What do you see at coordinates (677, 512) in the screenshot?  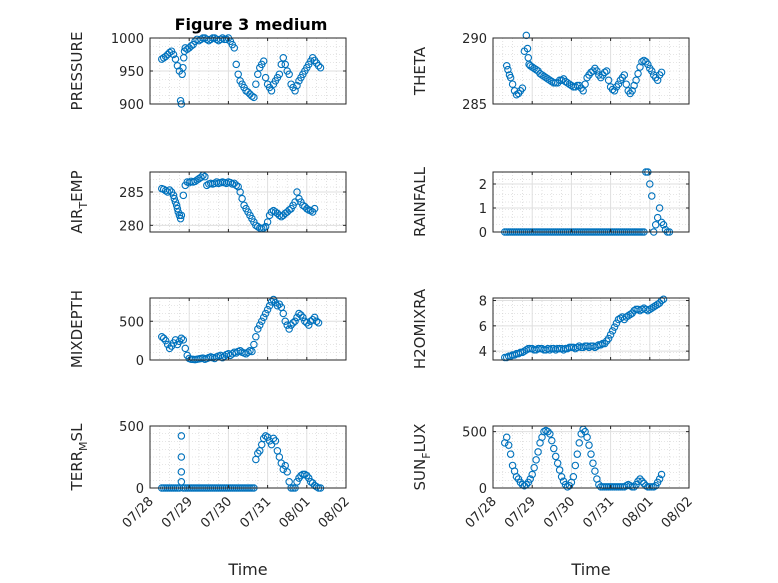 I see `x-tick-label: 08/02` at bounding box center [677, 512].